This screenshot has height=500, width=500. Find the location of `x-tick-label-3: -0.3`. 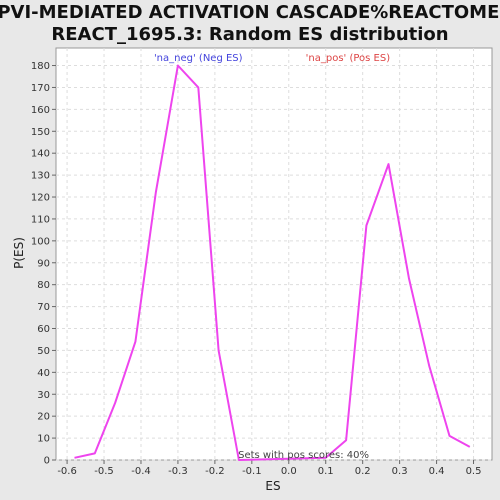

x-tick-label-3: -0.3 is located at coordinates (178, 471).